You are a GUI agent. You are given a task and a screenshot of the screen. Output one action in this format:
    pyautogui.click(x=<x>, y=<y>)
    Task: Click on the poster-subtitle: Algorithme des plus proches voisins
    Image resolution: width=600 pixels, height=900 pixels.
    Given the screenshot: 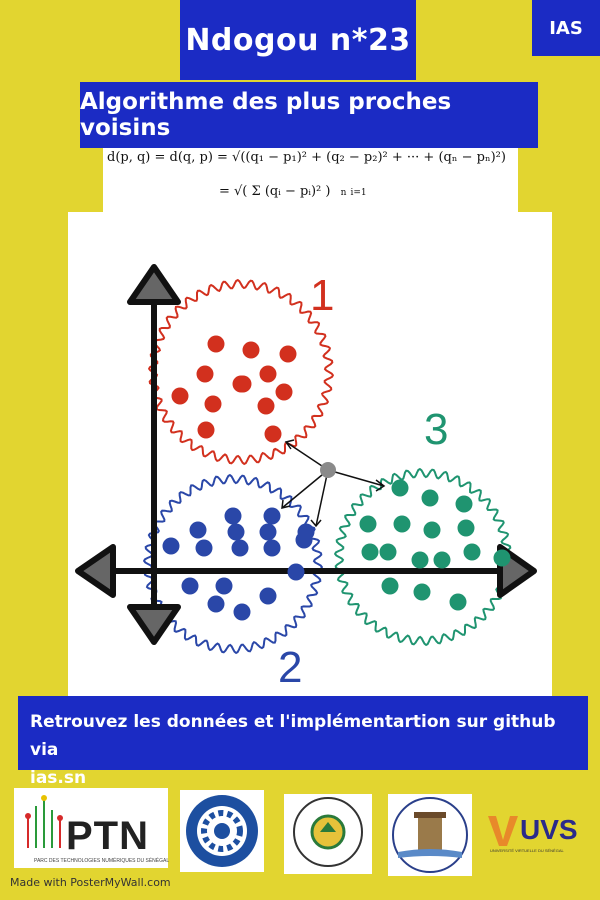 What is the action you would take?
    pyautogui.click(x=309, y=115)
    